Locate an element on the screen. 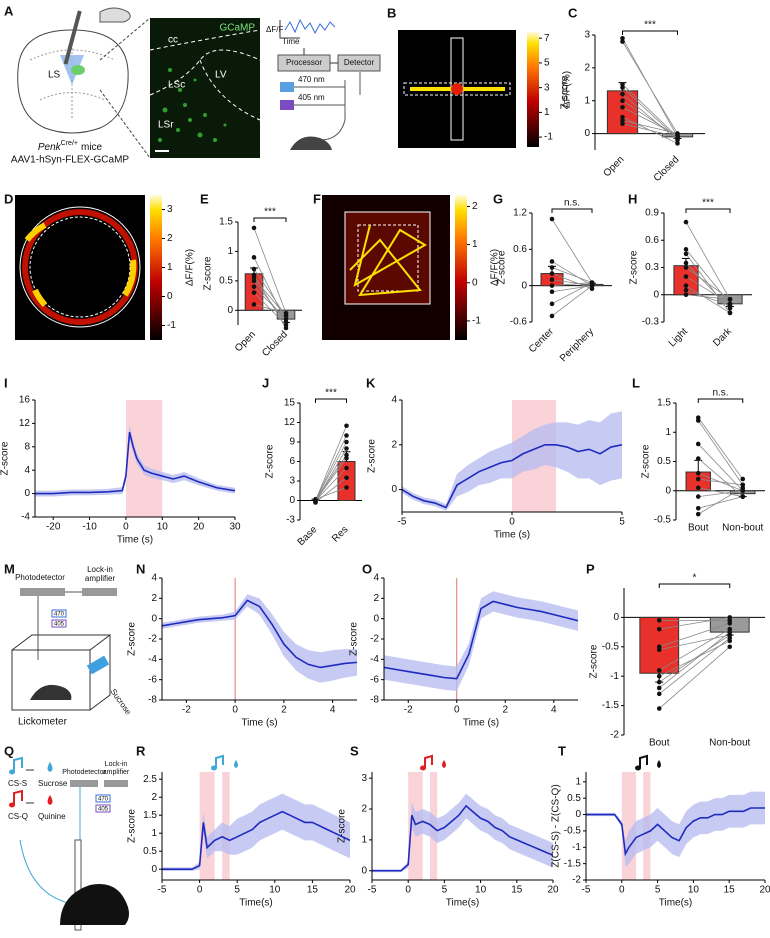 The height and width of the screenshot is (938, 770). panel-letter: T is located at coordinates (562, 750).